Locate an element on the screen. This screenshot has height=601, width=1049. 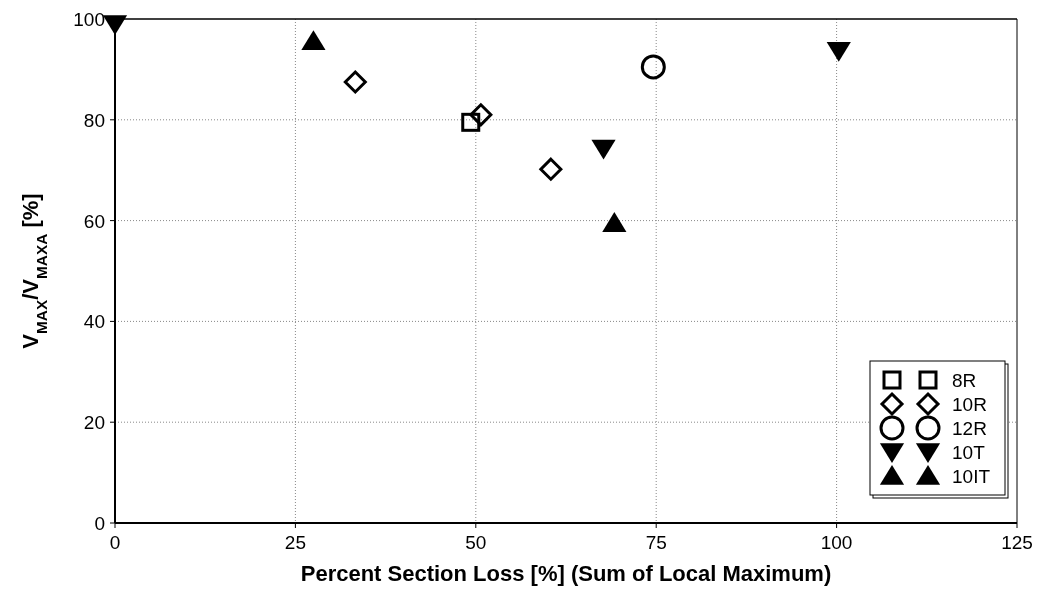
x-tick-label: 50 is located at coordinates (476, 542).